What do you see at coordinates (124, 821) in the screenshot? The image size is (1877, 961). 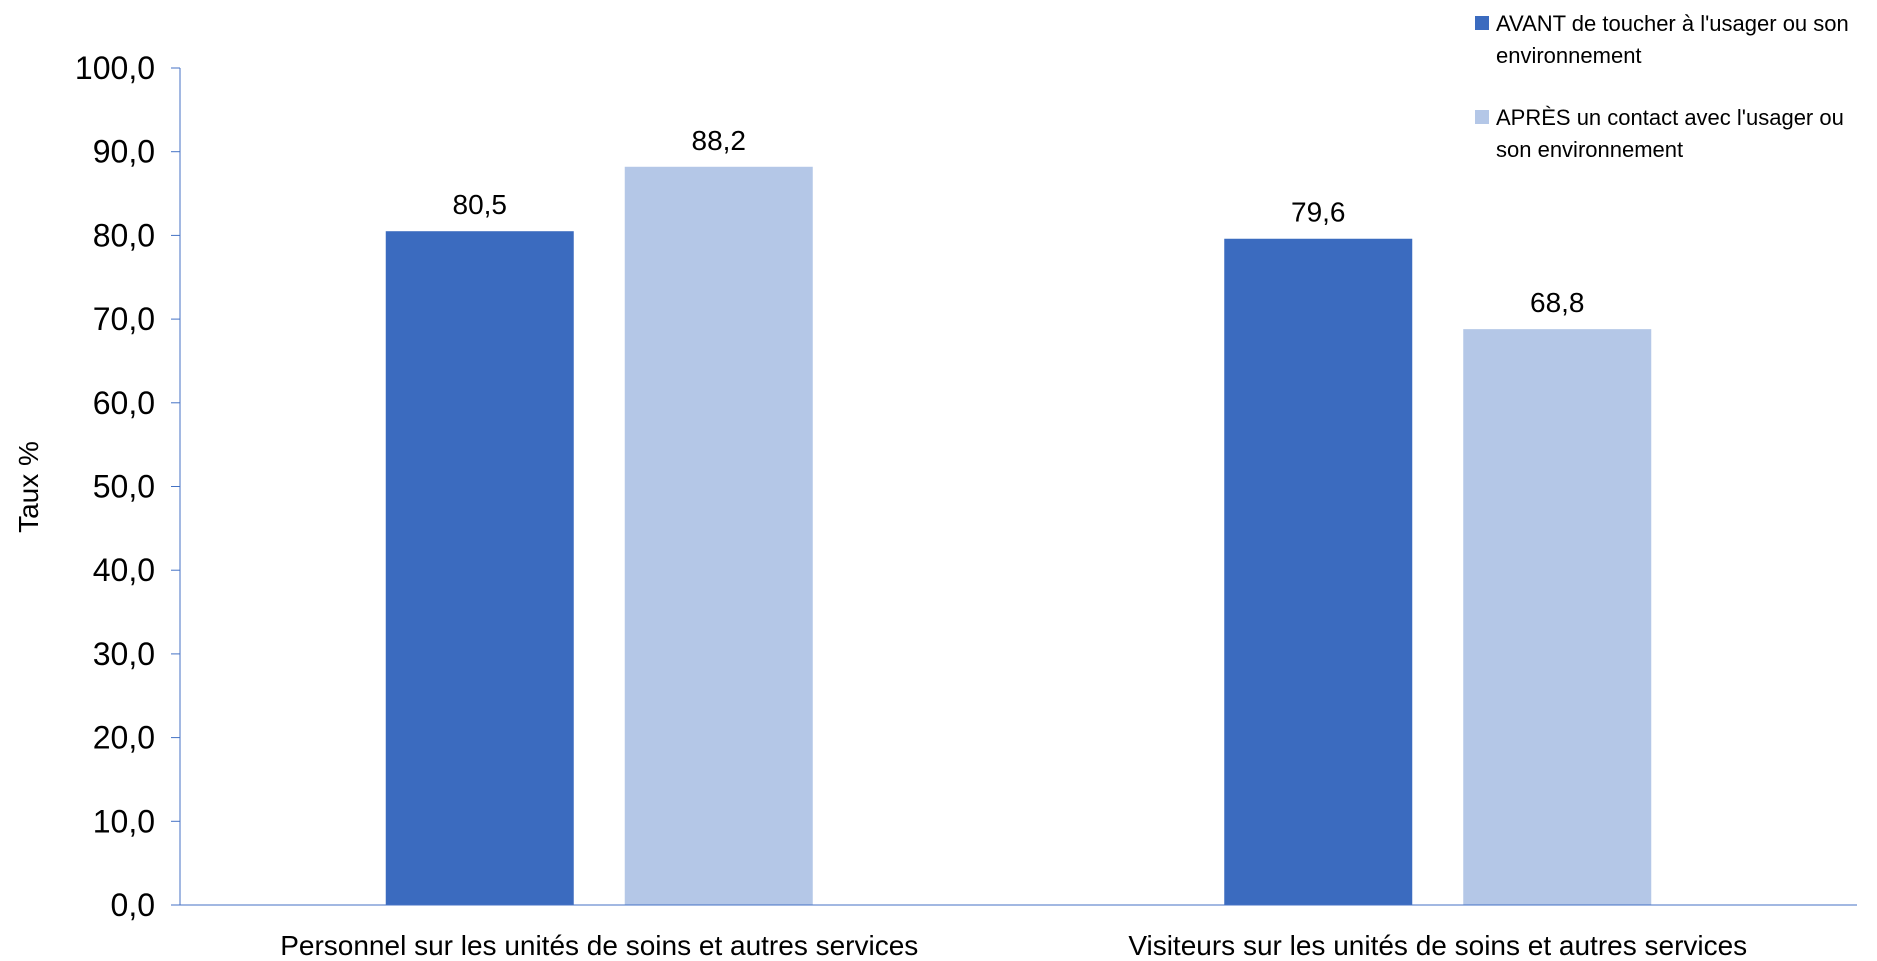 I see `y-tick-label: 10,0` at bounding box center [124, 821].